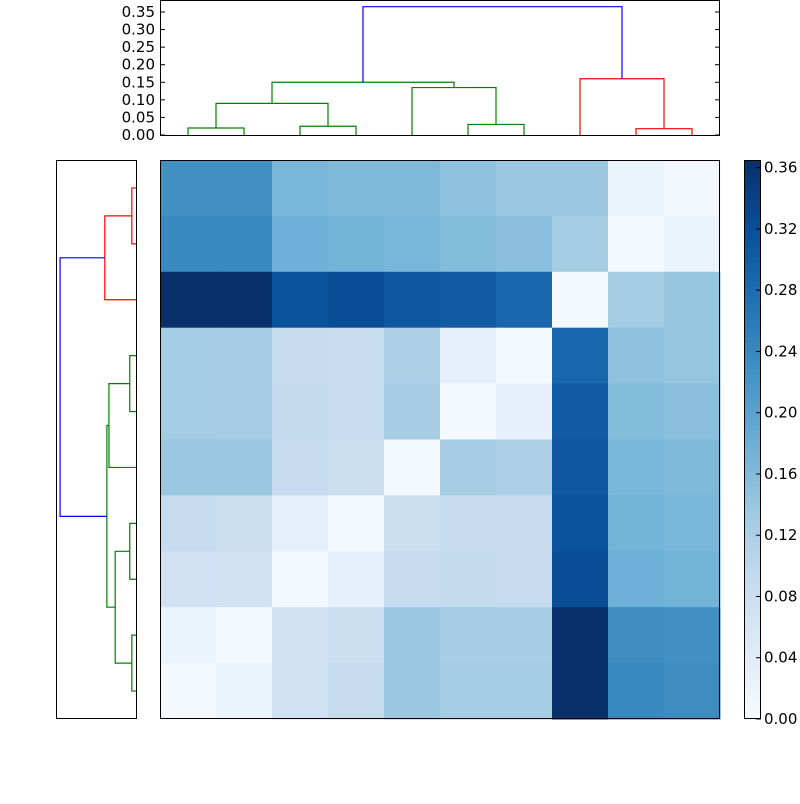 The width and height of the screenshot is (800, 804). Describe the element at coordinates (138, 135) in the screenshot. I see `top-dendrogram-ytick-label: 0.00` at that location.